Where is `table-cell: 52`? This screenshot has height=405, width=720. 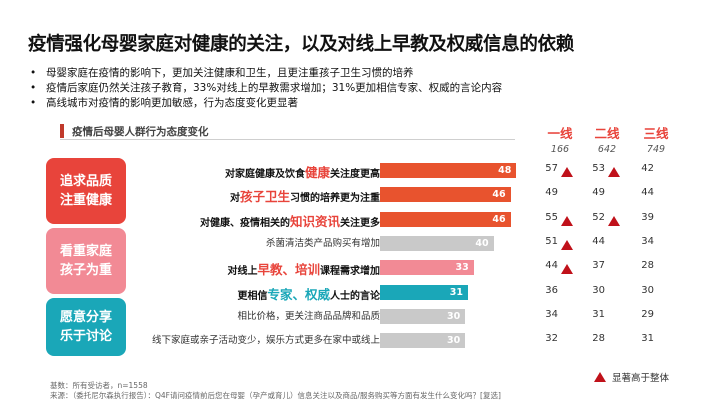
table-cell: 52 is located at coordinates (598, 217).